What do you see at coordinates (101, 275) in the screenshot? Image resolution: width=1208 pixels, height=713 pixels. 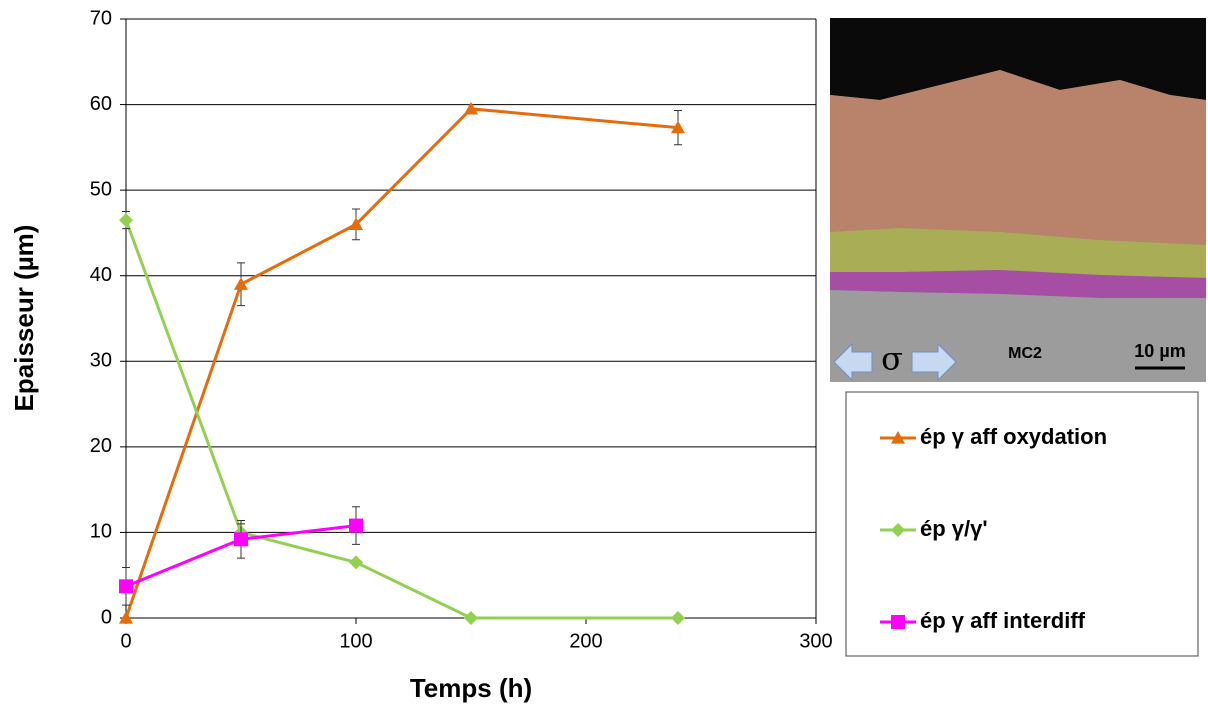 I see `y-tick-label: 40` at bounding box center [101, 275].